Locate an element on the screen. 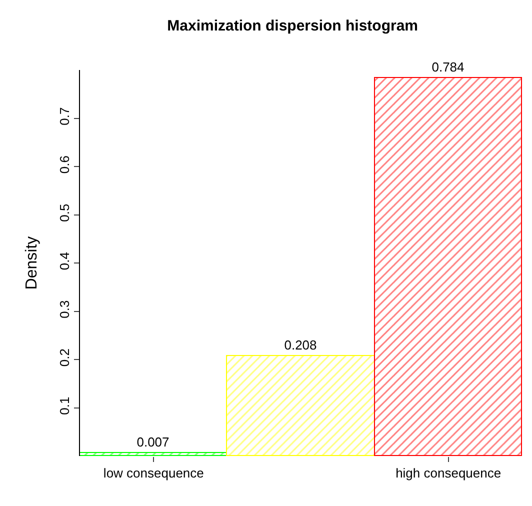 The width and height of the screenshot is (532, 506). y-tick-label: 0.4 is located at coordinates (64, 261).